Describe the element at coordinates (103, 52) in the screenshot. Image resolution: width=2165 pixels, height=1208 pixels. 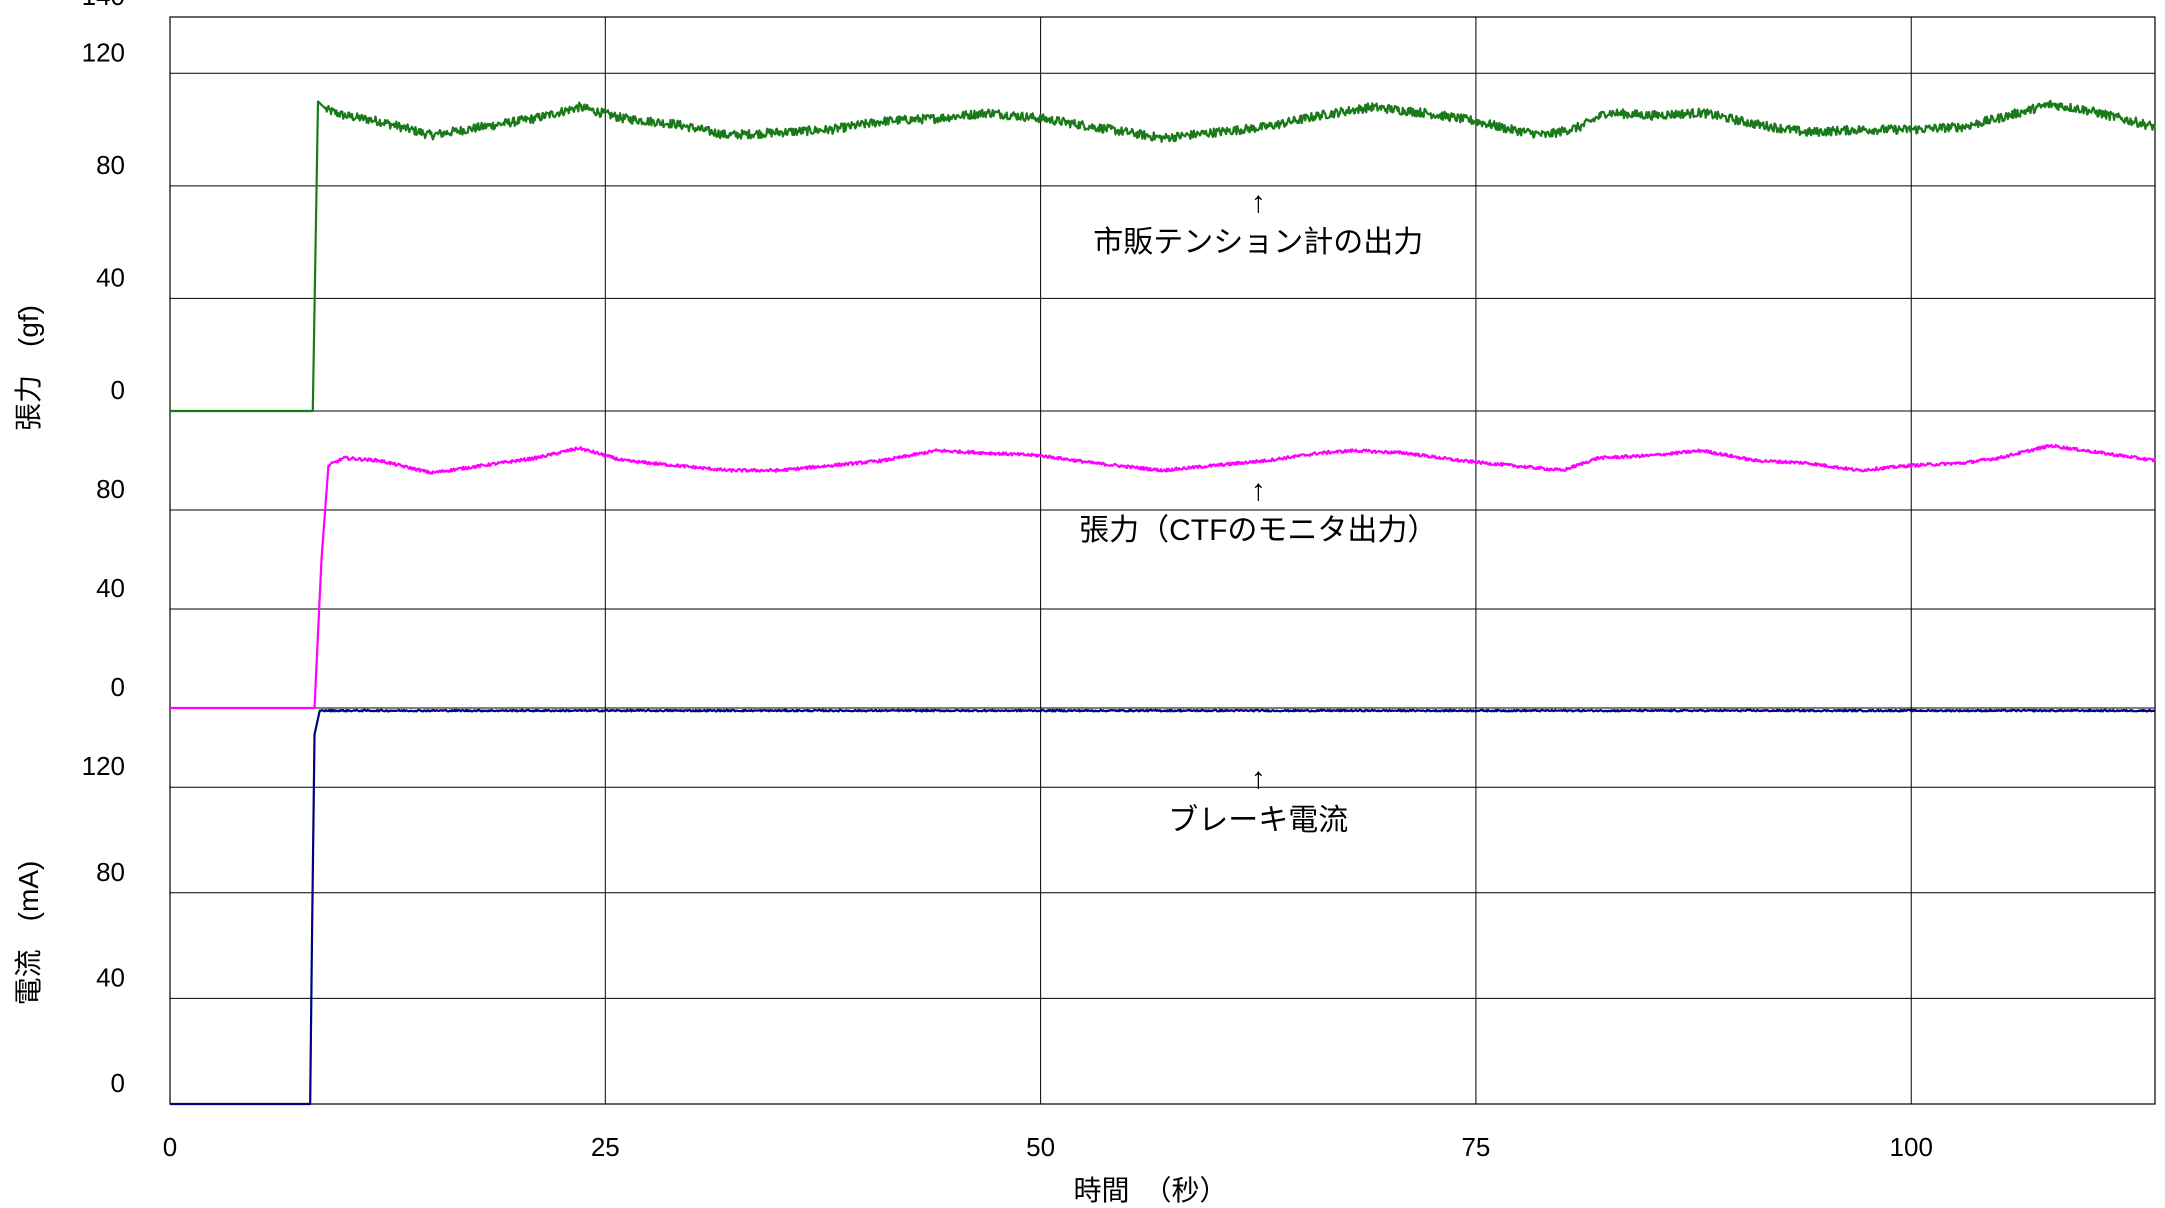
I see `y-tick-label-commercial: 120` at that location.